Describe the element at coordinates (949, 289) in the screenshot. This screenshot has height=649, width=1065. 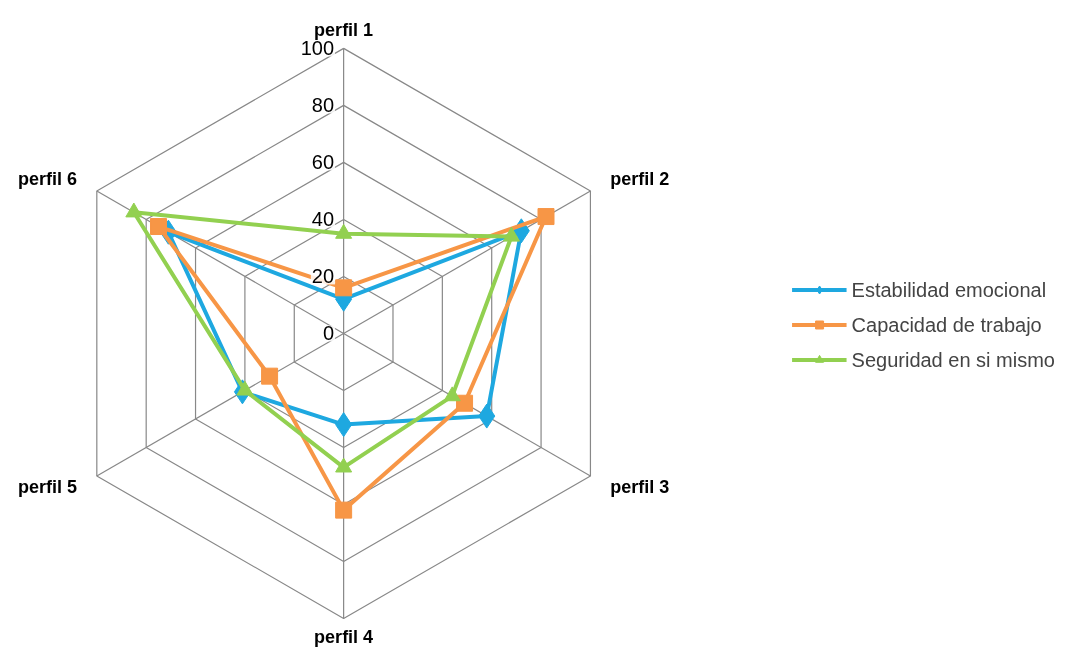
I see `legend-label: Estabilidad emocional` at that location.